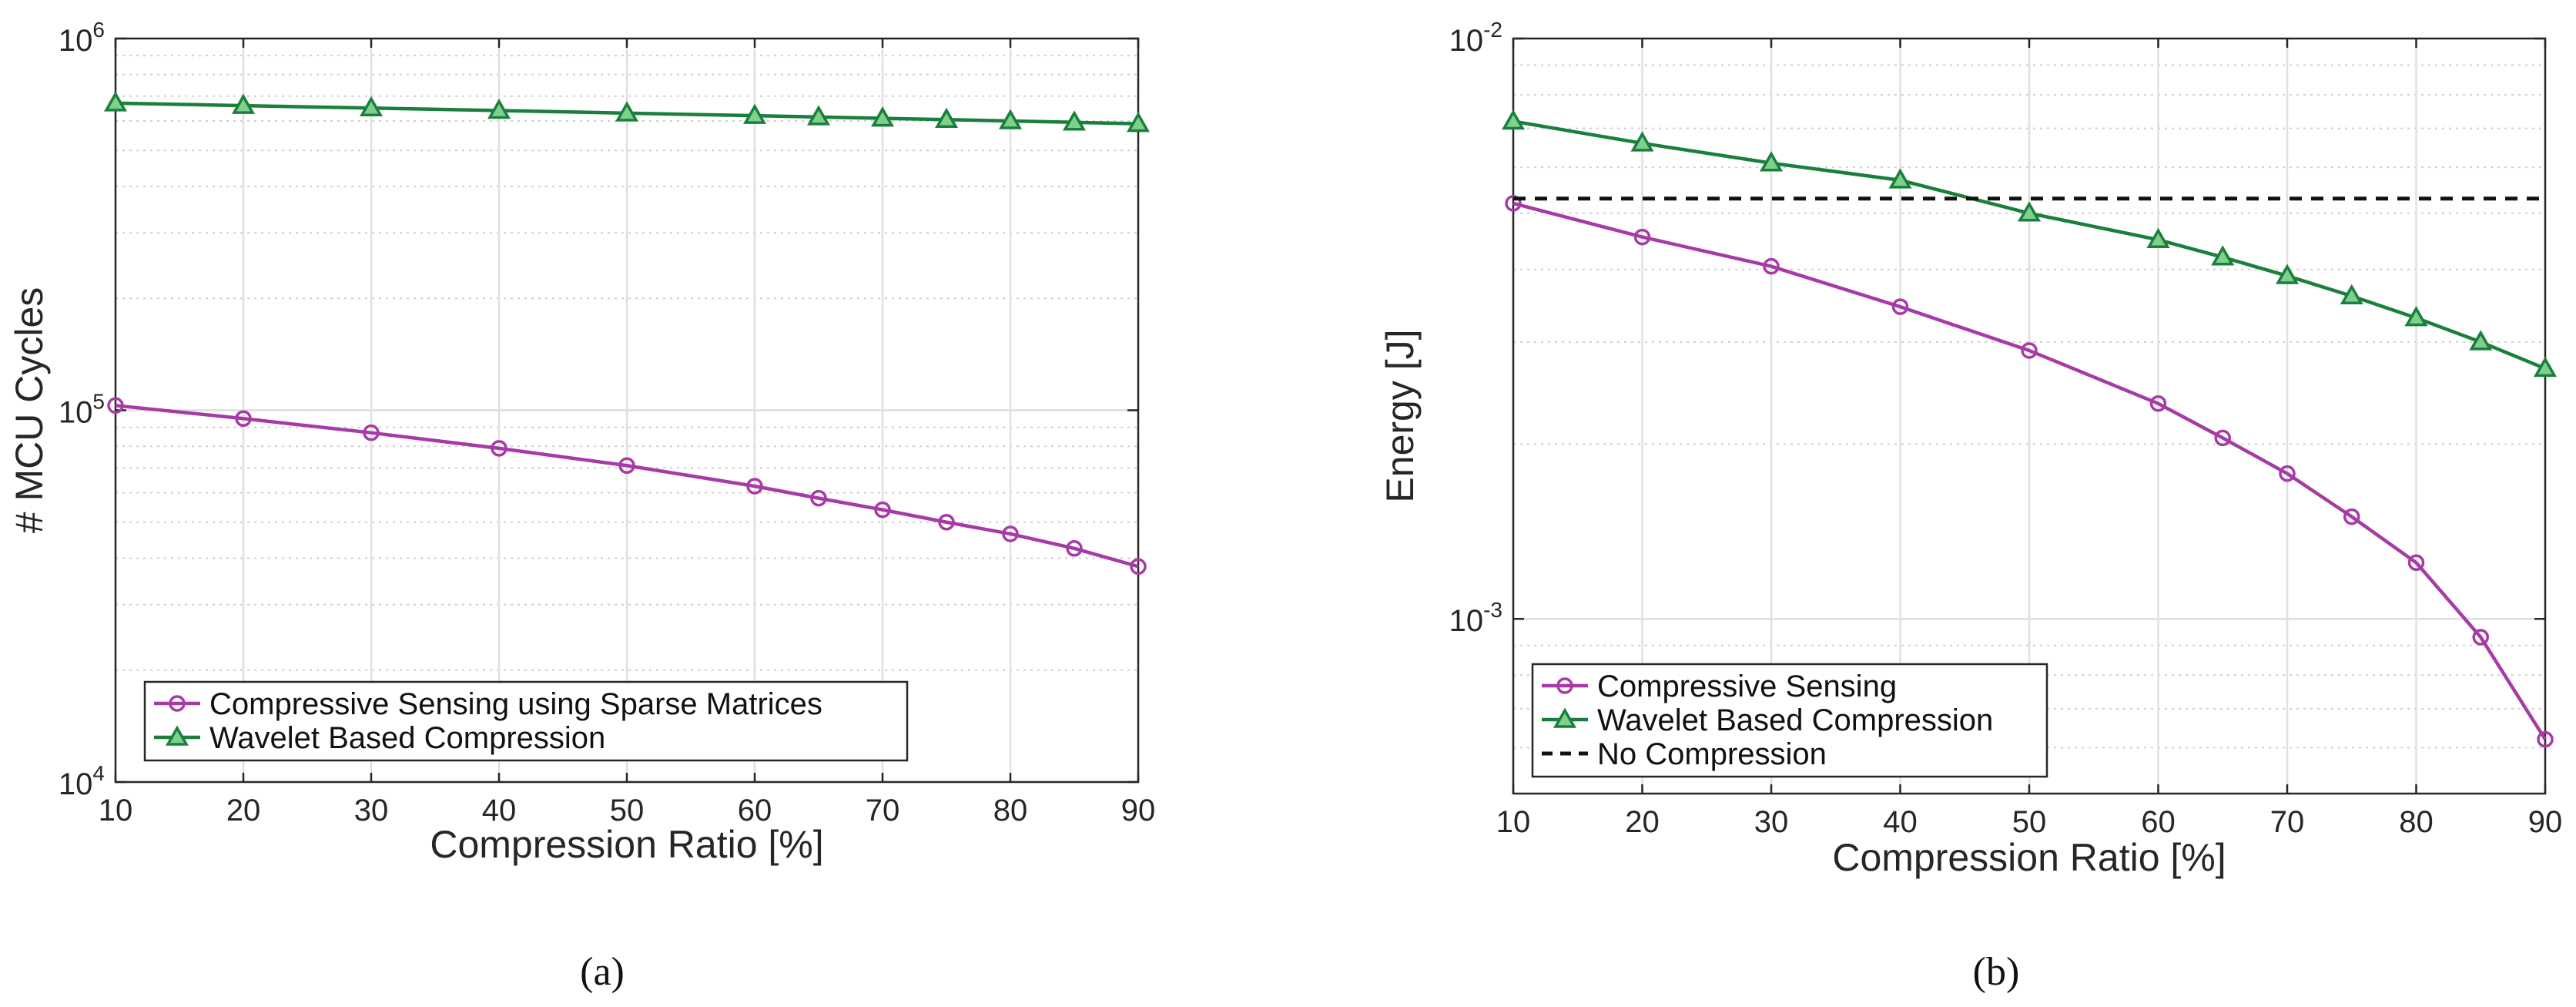 The height and width of the screenshot is (1007, 2576). I want to click on panel-b-legend-marker, so click(1565, 717).